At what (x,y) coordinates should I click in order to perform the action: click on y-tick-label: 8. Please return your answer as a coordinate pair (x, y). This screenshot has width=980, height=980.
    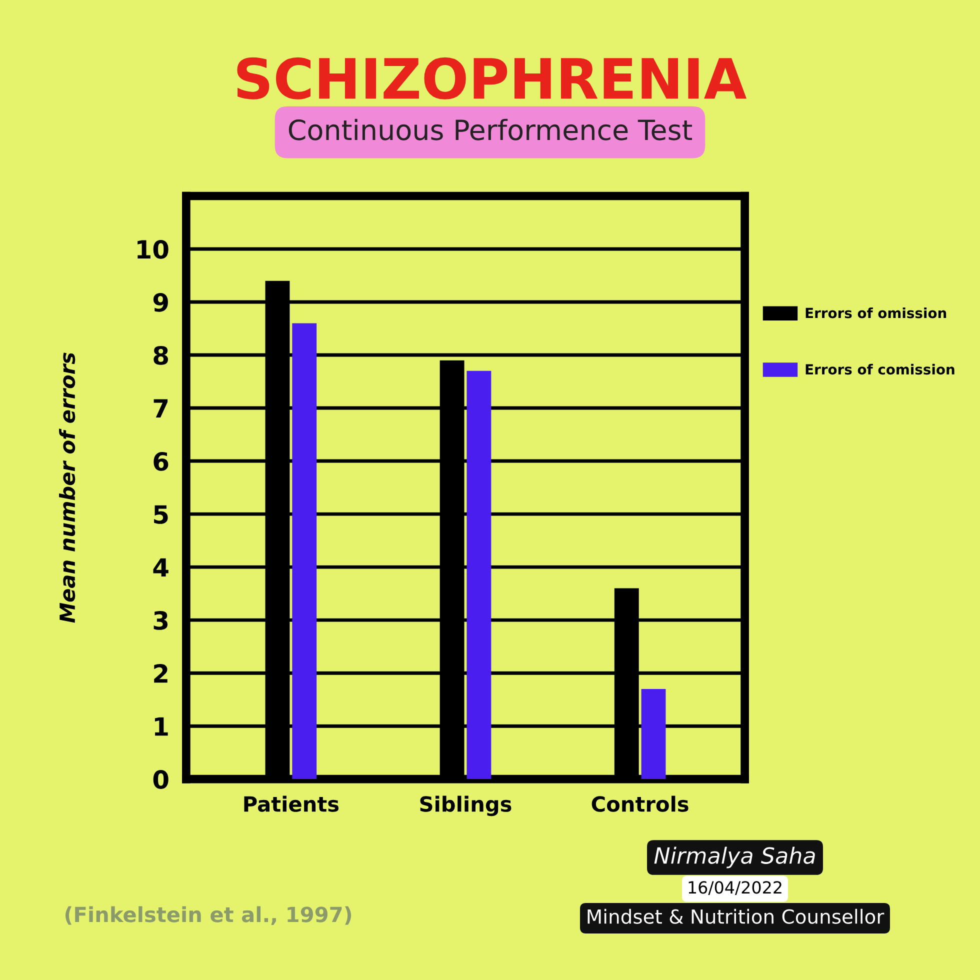
    Looking at the image, I should click on (161, 355).